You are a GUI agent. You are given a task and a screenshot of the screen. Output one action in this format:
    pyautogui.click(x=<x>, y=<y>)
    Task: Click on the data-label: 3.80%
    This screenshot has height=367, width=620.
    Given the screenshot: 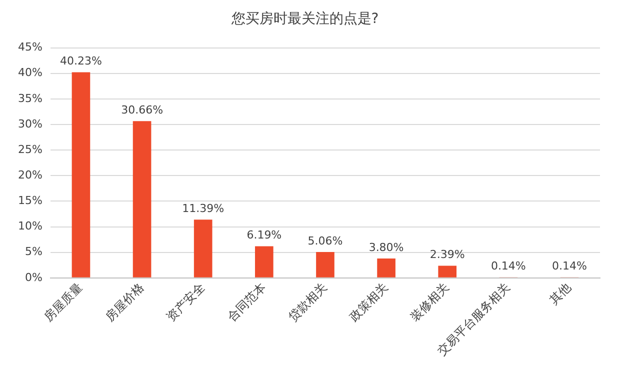 What is the action you would take?
    pyautogui.click(x=386, y=247)
    